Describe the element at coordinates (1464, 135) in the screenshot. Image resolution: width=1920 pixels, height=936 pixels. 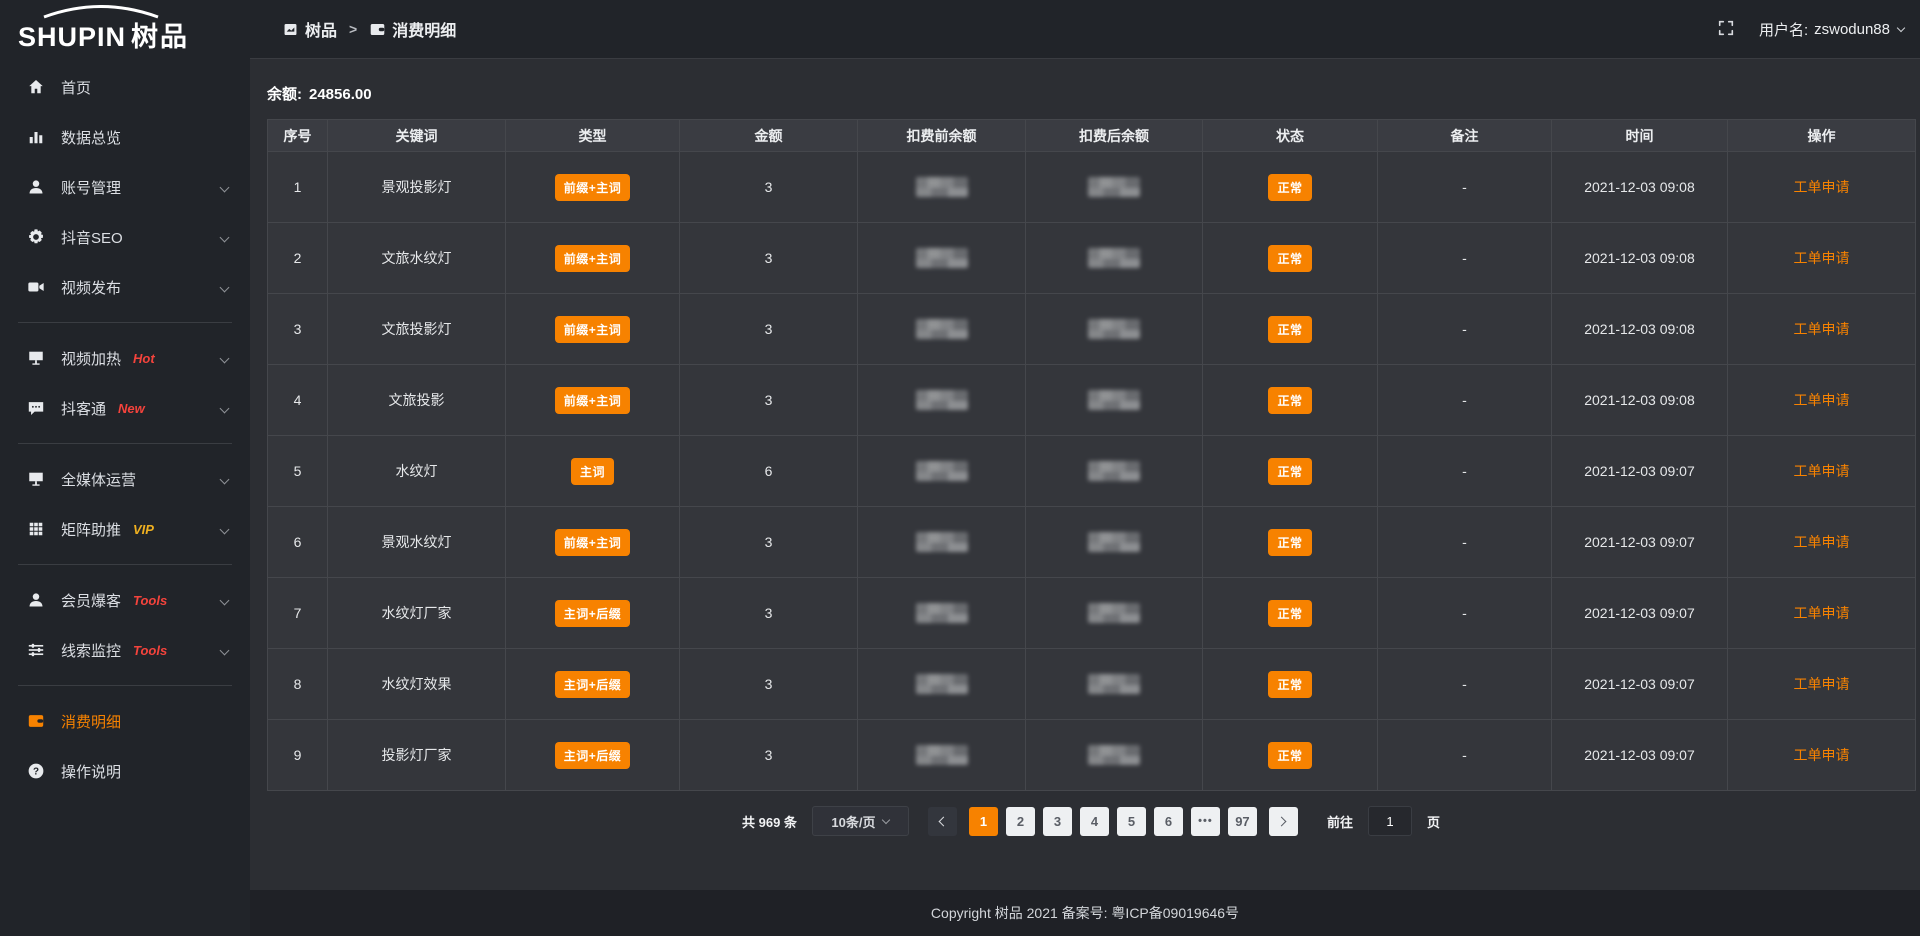
I see `column-header-7: 备注` at that location.